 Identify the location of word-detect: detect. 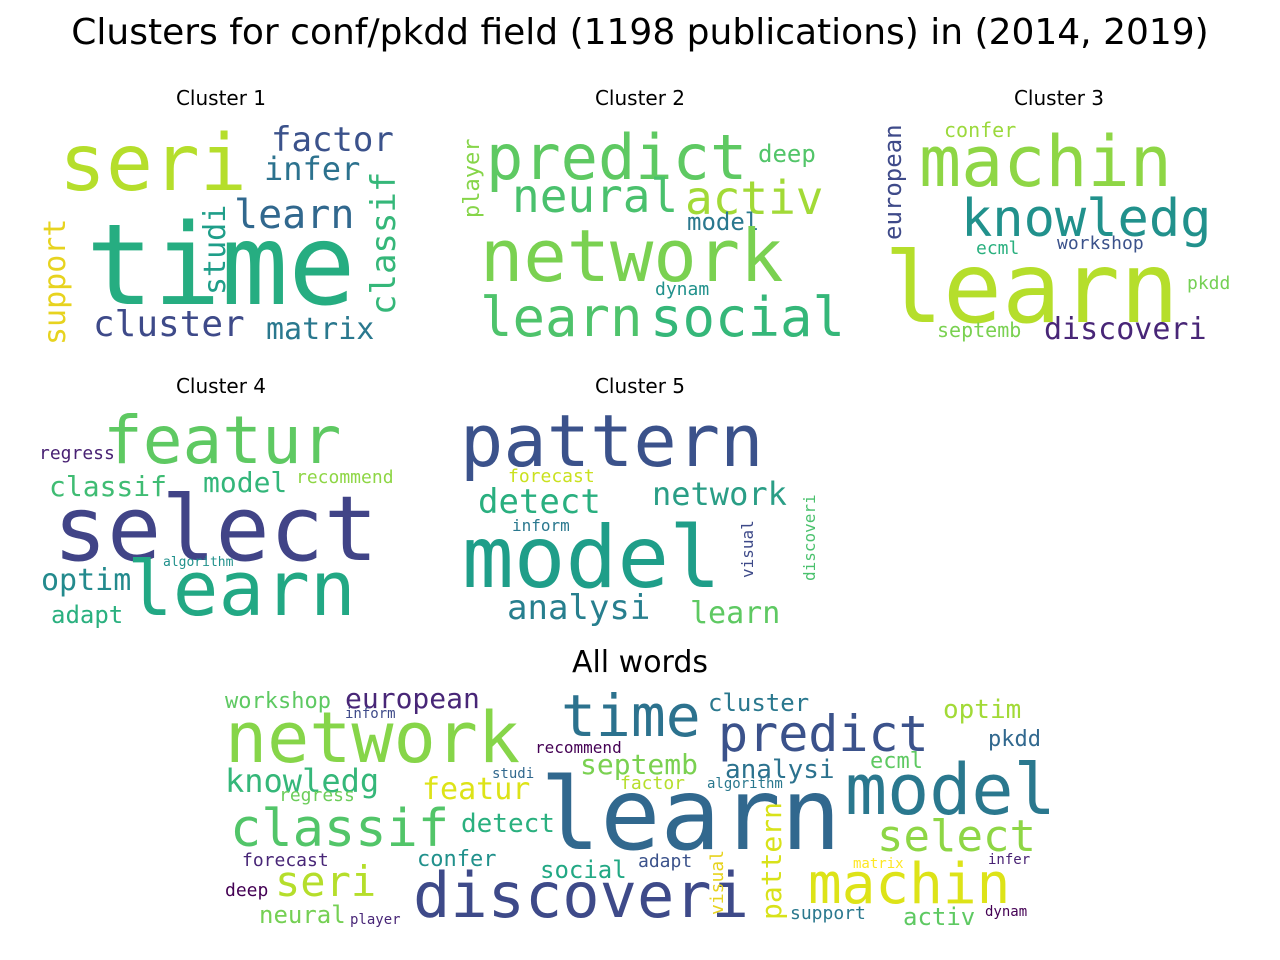
(508, 824).